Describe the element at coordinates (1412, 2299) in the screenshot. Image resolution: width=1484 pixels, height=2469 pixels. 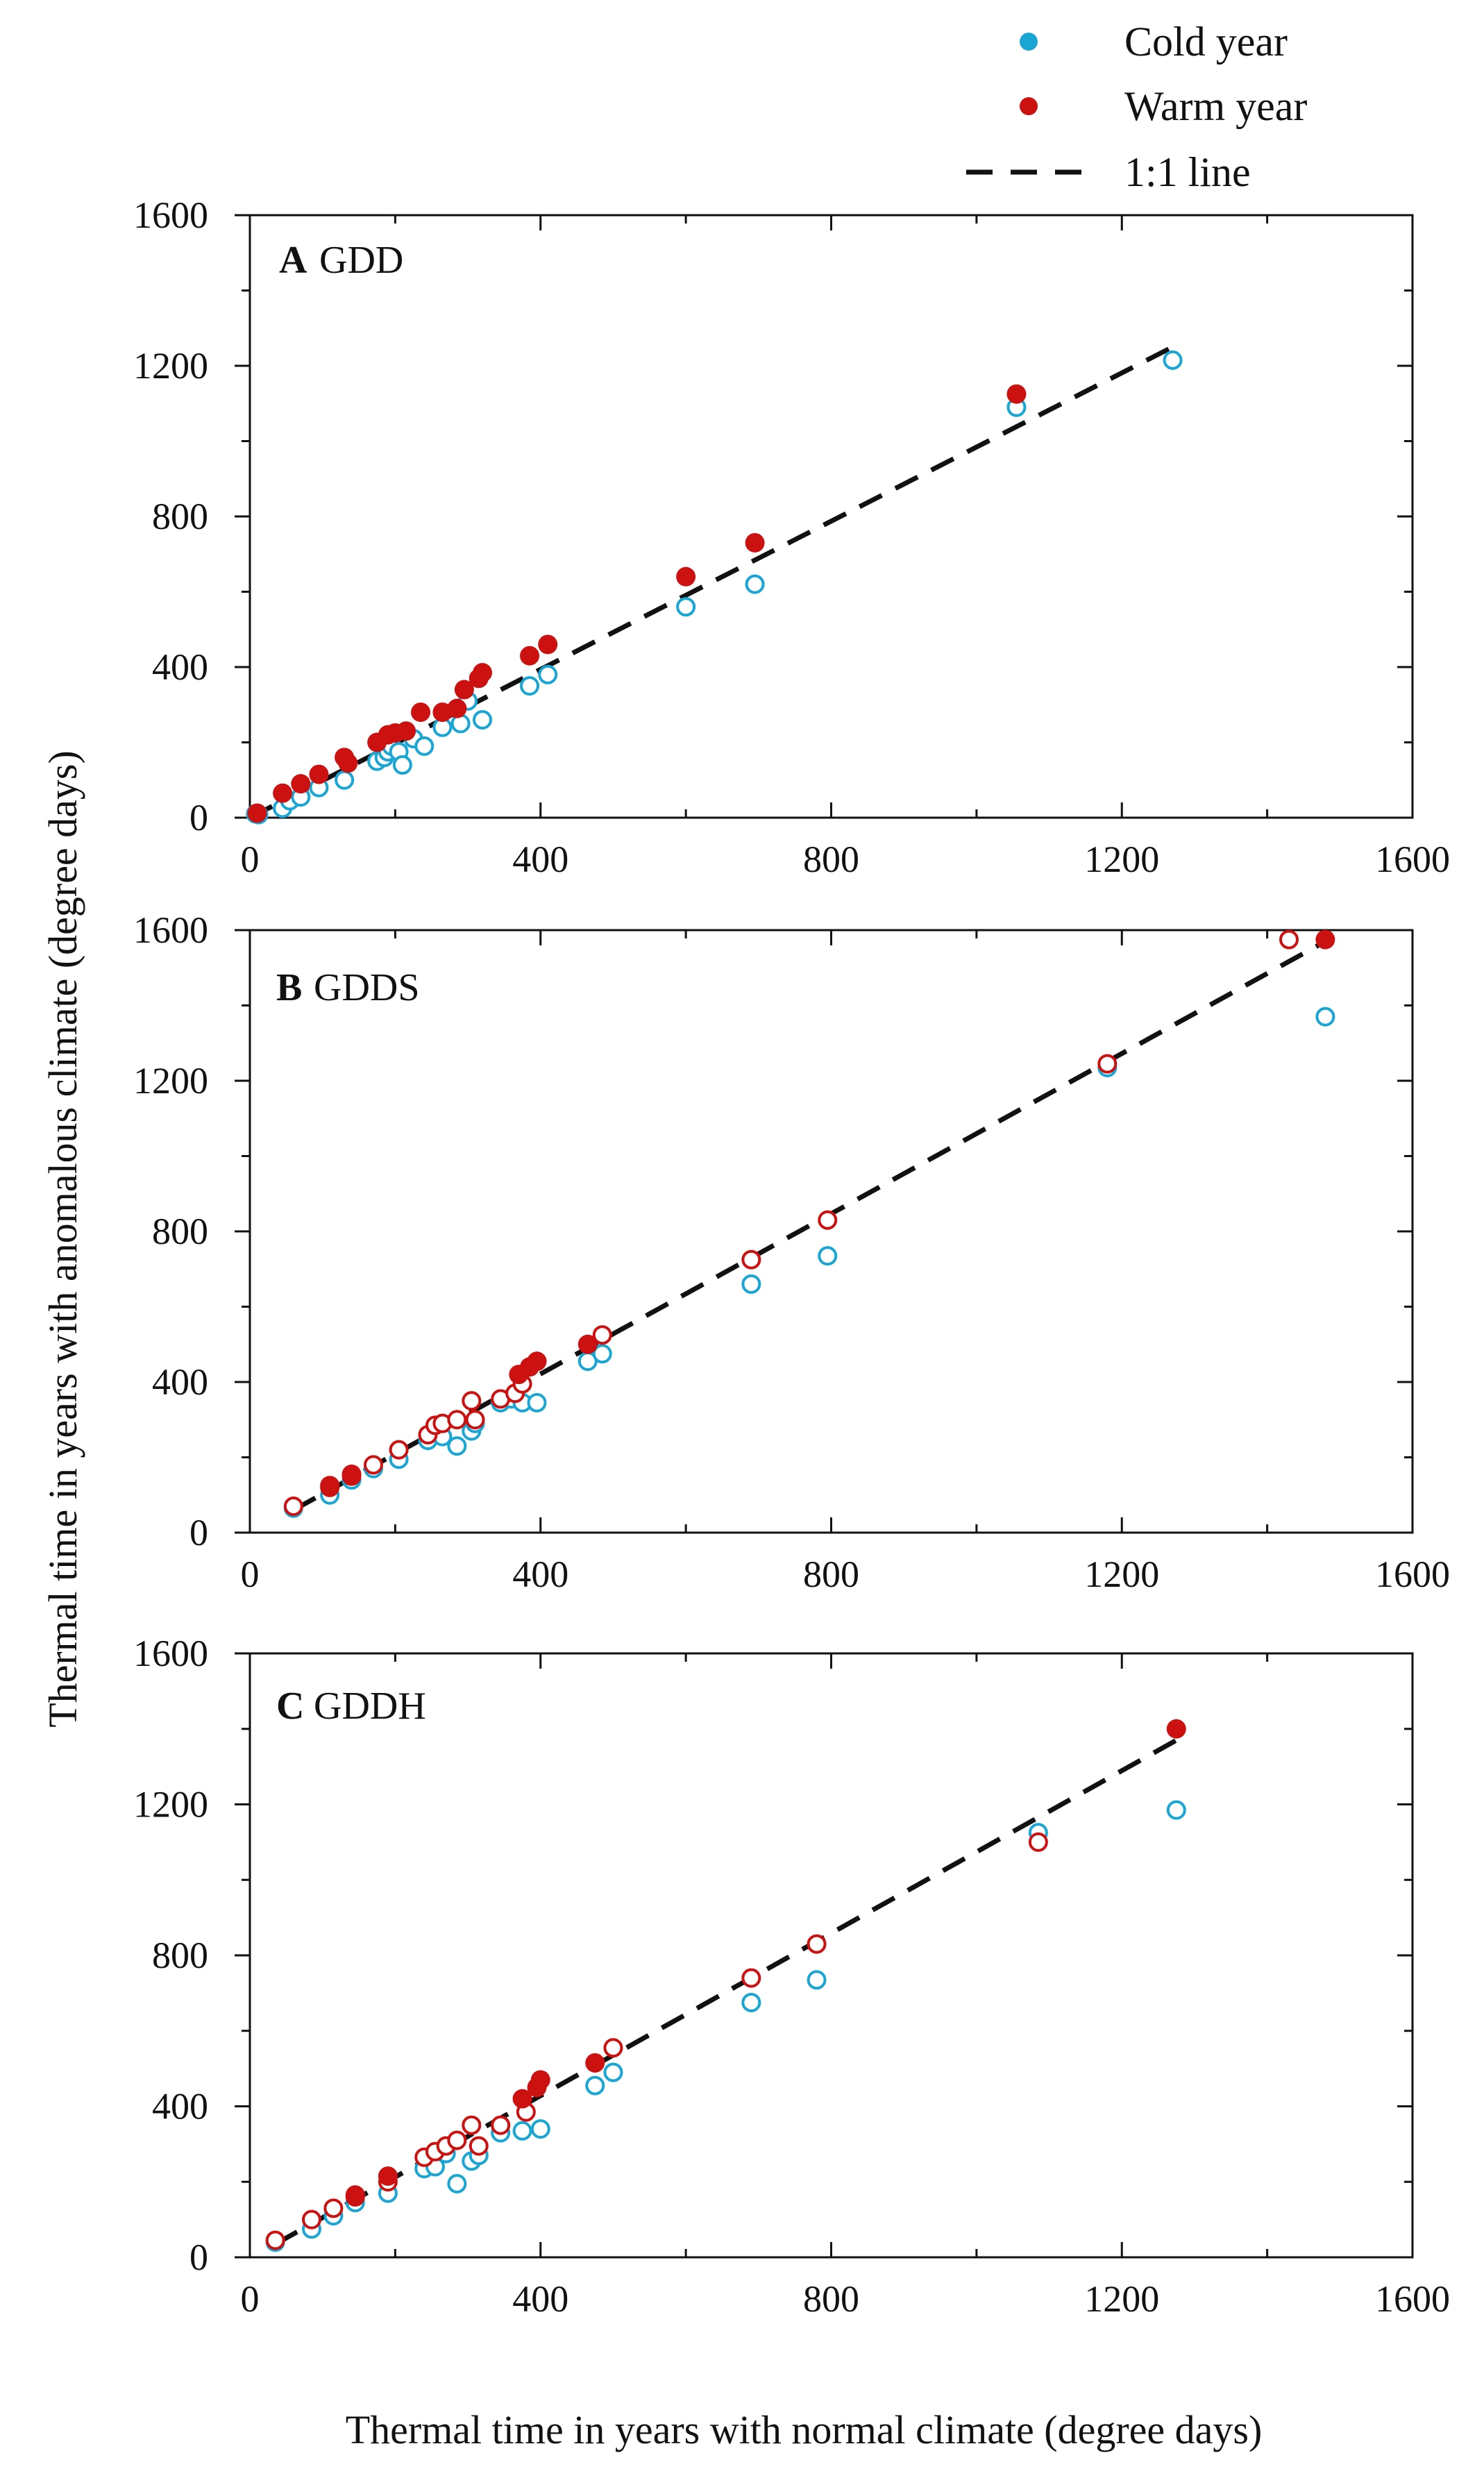
I see `panel-c-x-tick-label: 1600` at that location.